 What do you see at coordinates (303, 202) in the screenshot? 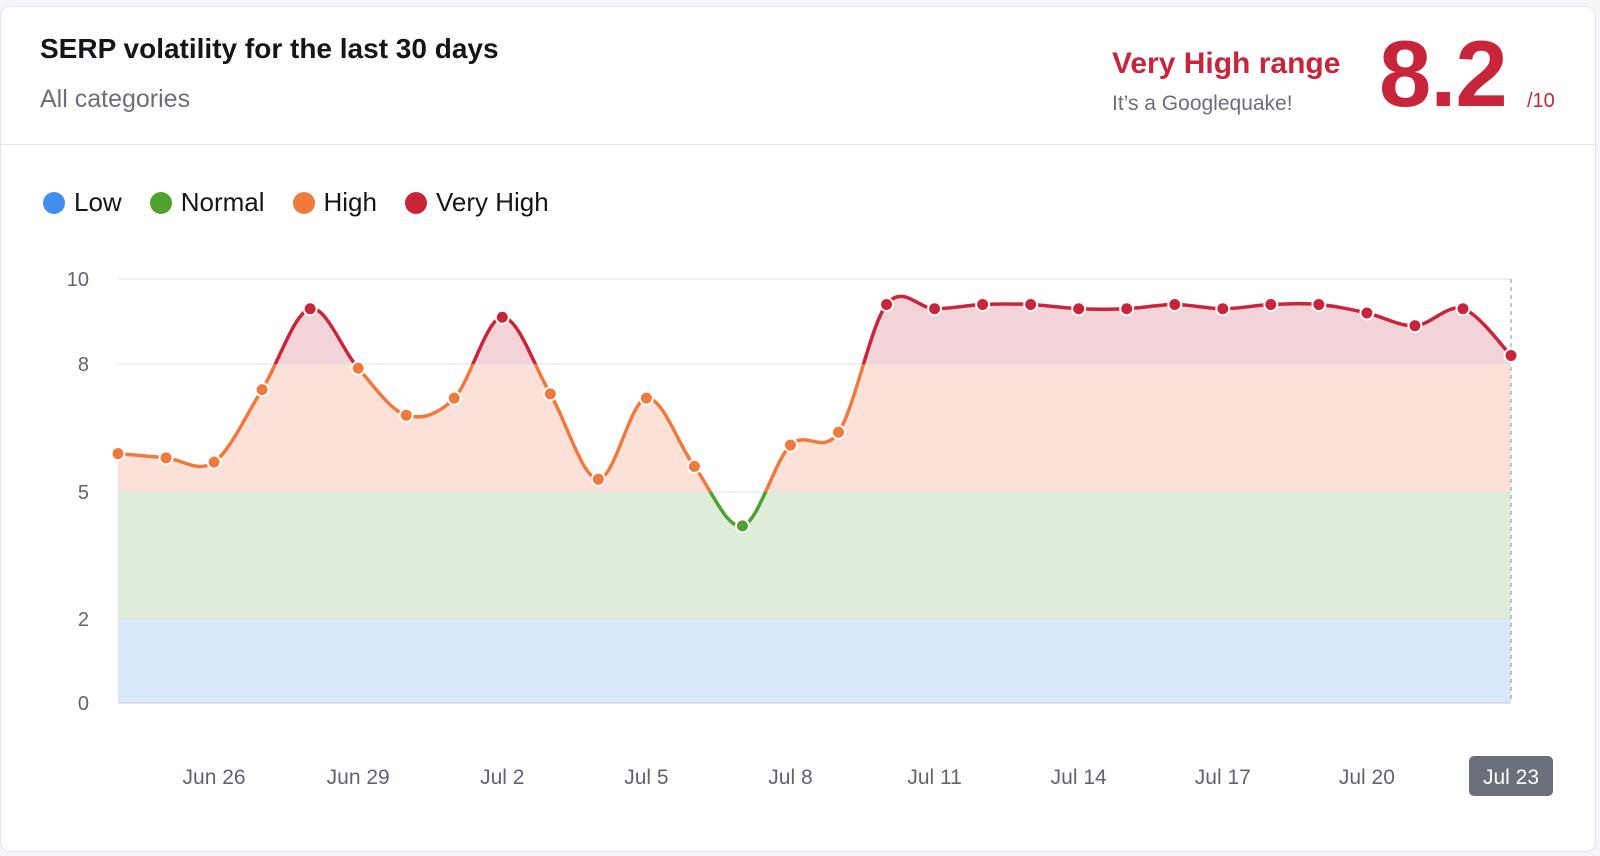
I see `legend-dot-high` at bounding box center [303, 202].